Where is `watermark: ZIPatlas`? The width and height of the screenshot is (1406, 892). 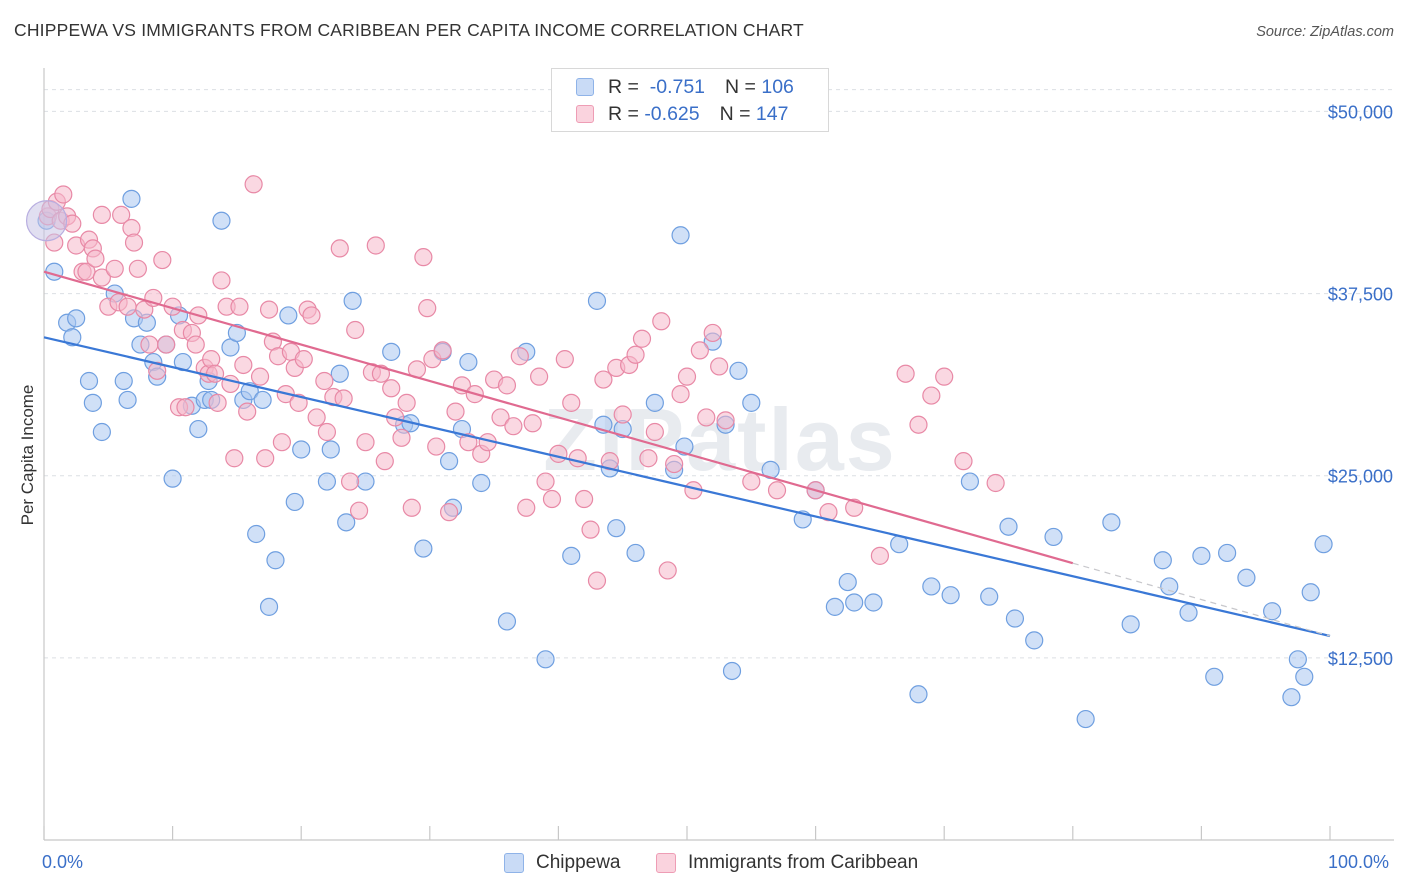 watermark: ZIPatlas is located at coordinates (719, 439).